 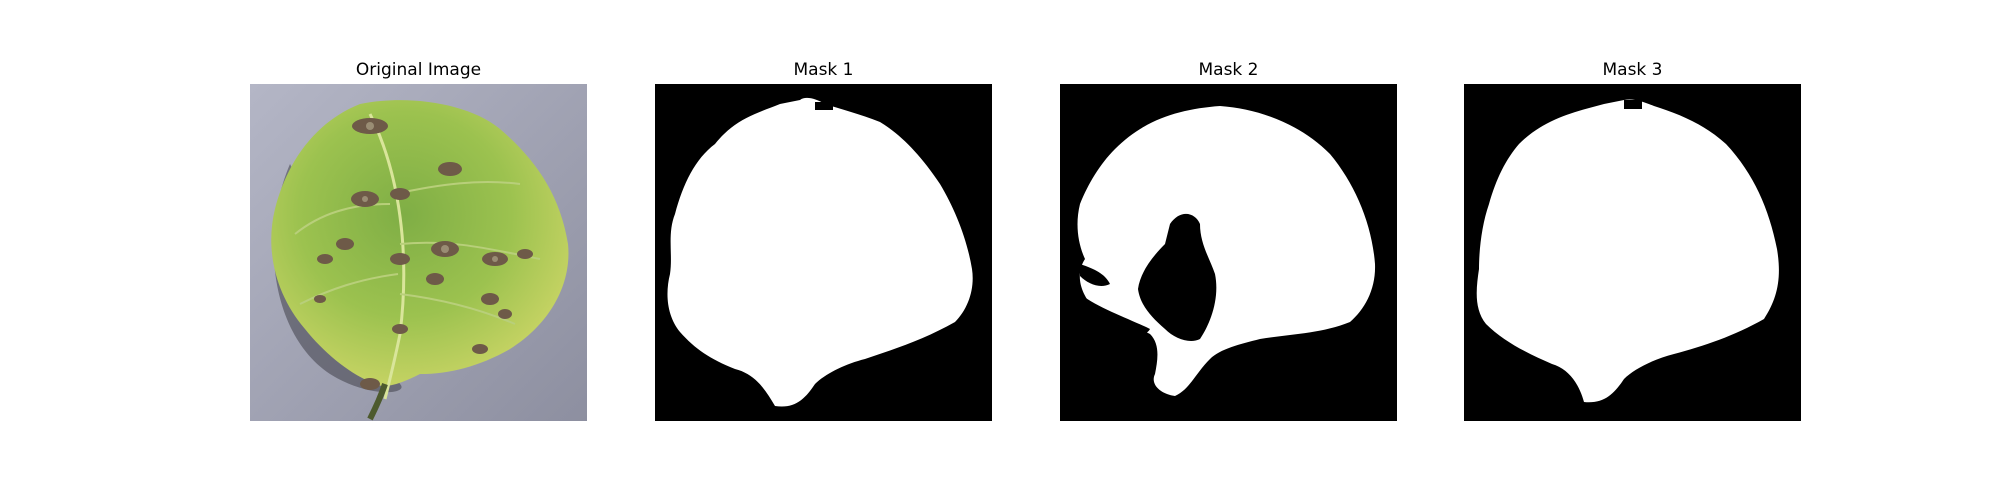 I want to click on leaf-photo, so click(x=418, y=252).